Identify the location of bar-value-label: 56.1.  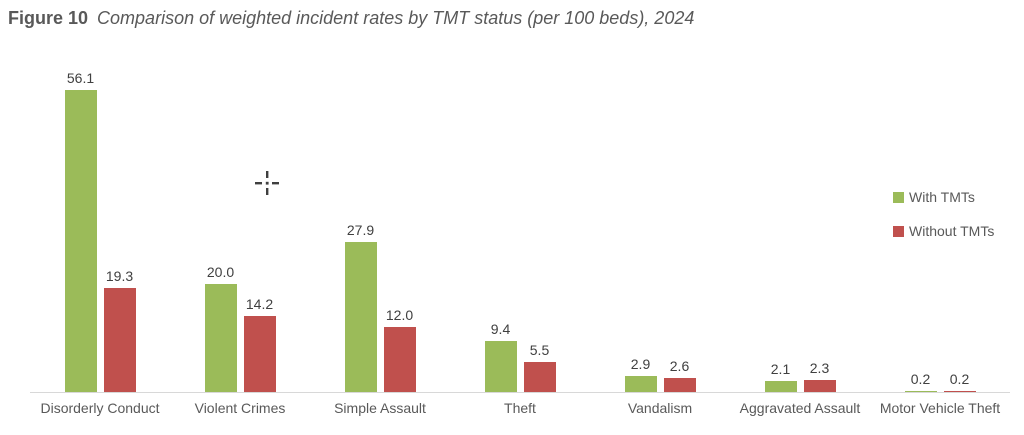
(80, 78).